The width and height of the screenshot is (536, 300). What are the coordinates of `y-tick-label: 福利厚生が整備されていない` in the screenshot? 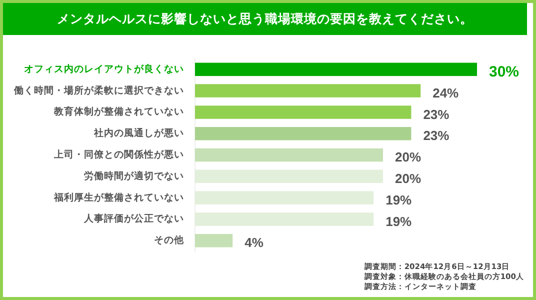 It's located at (118, 197).